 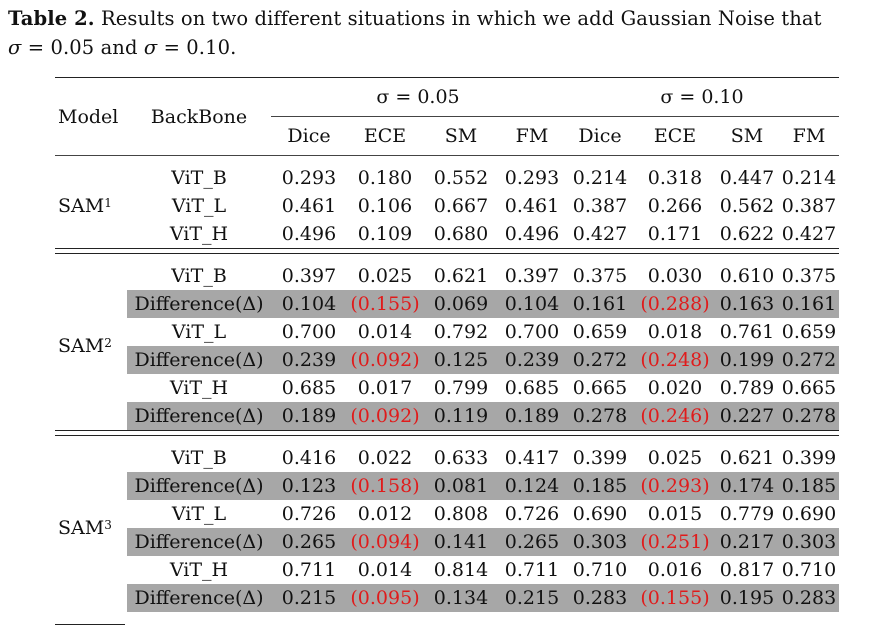 What do you see at coordinates (675, 360) in the screenshot?
I see `metric-value: (0.248)` at bounding box center [675, 360].